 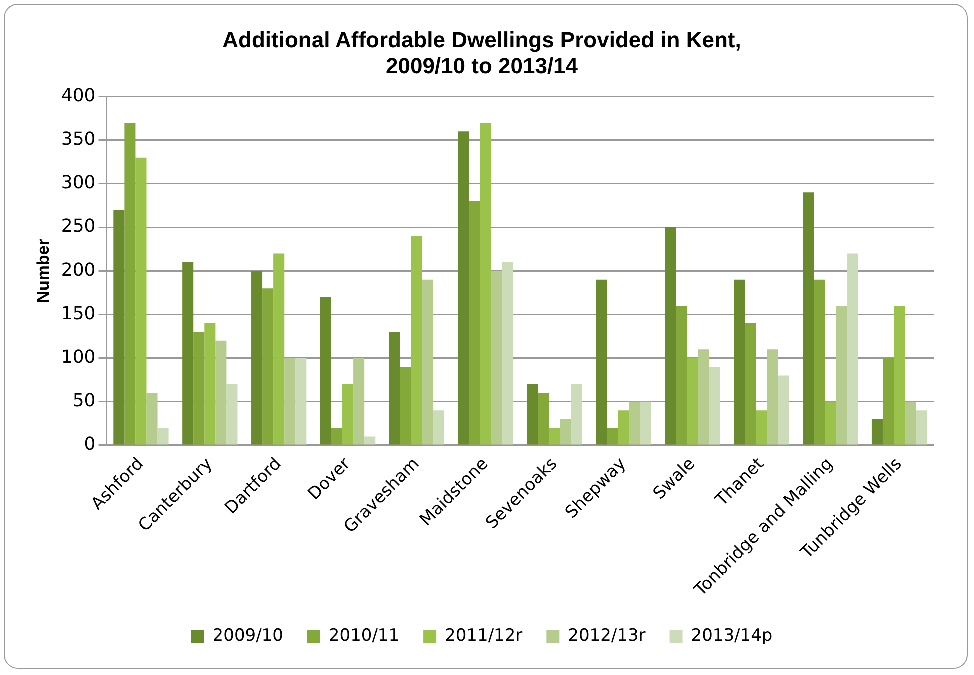 I want to click on legend-label: 2010/11, so click(x=364, y=636).